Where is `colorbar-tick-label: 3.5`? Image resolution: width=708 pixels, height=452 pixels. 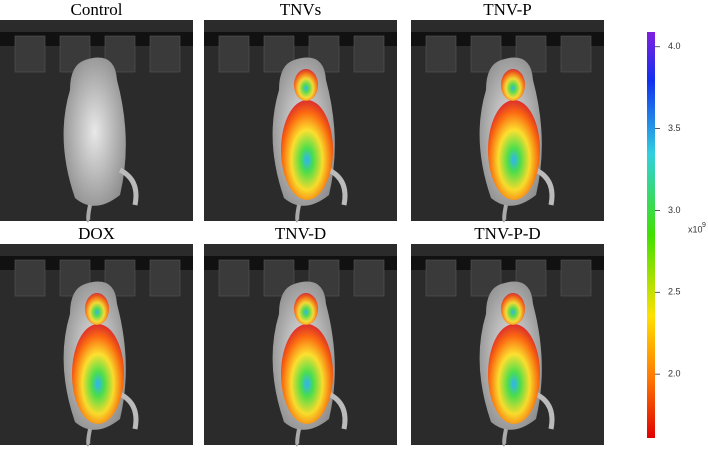 colorbar-tick-label: 3.5 is located at coordinates (674, 128).